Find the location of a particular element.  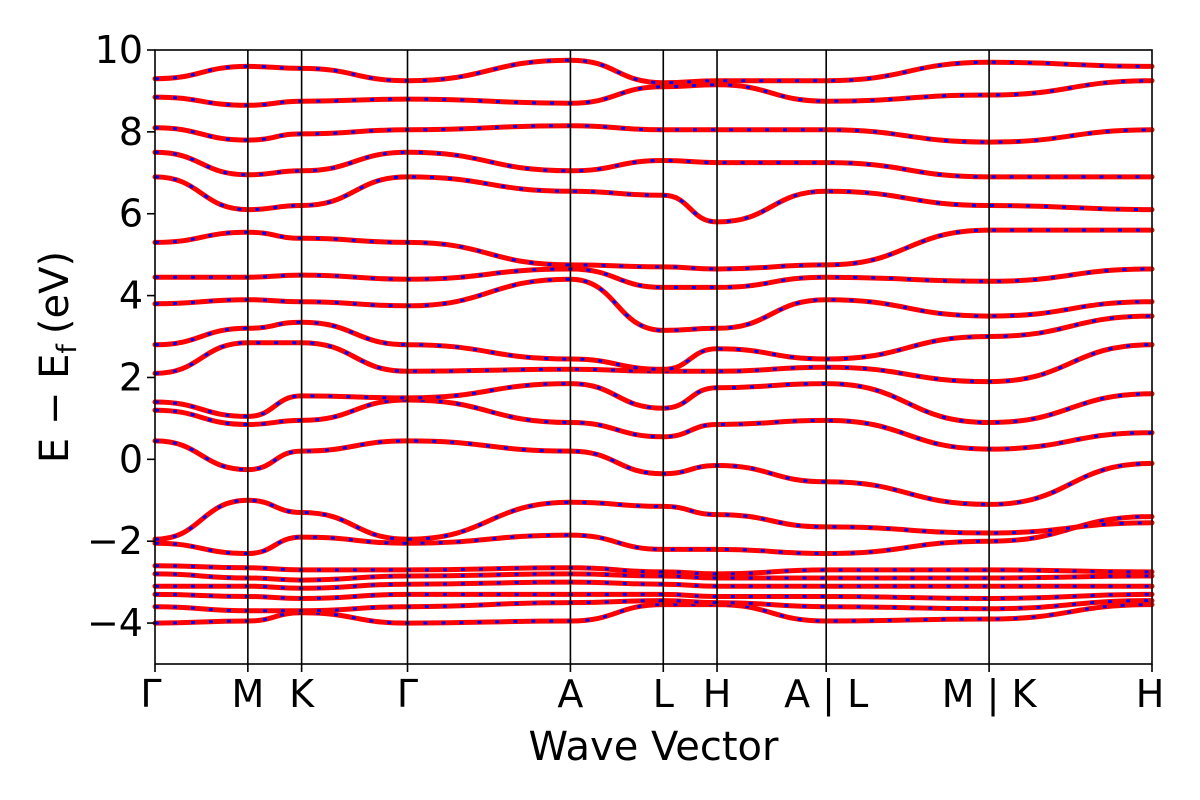

x-tick-label: A is located at coordinates (570, 694).